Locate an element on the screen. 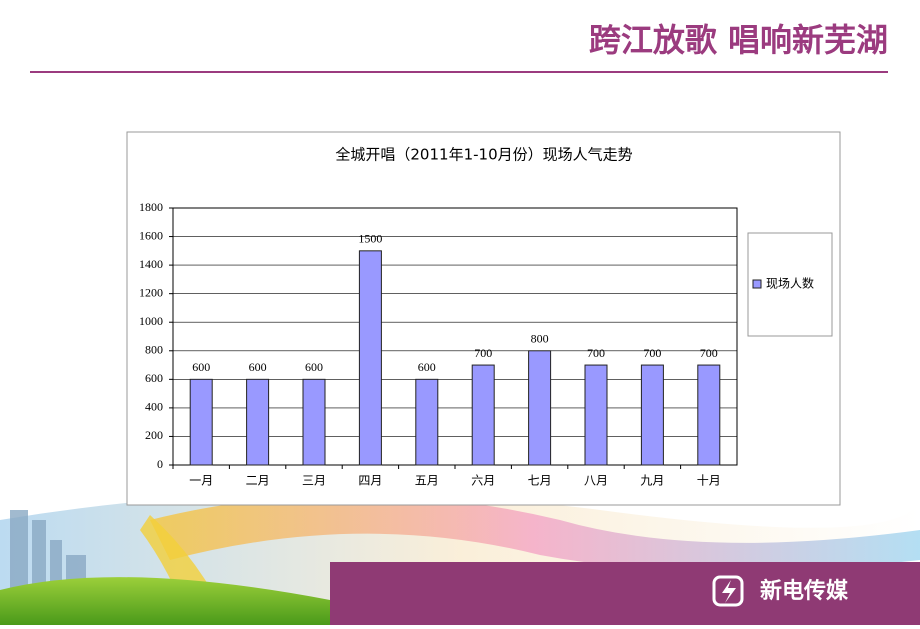 The image size is (920, 629). y-tick-label: 400 is located at coordinates (154, 407).